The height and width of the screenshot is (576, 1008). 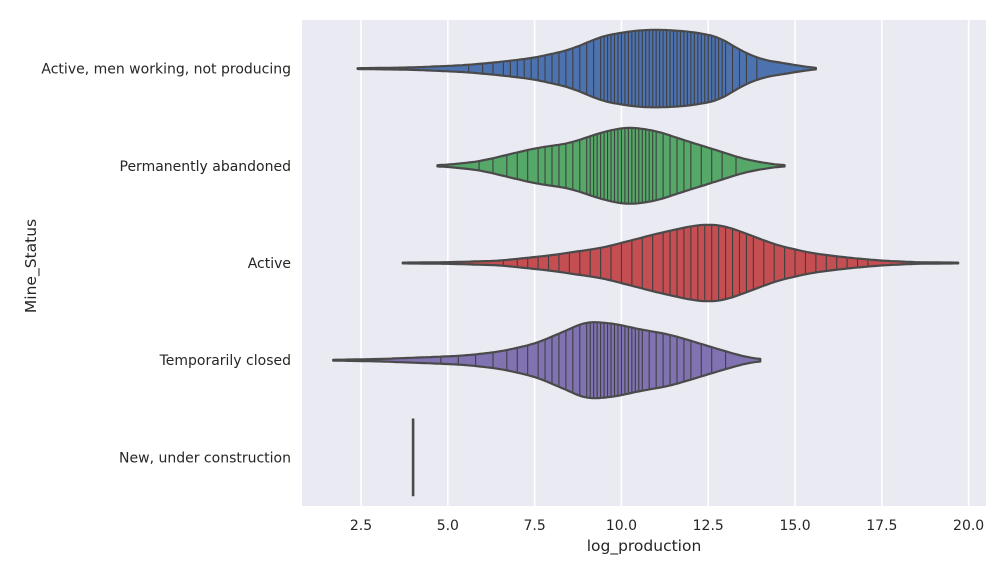 I want to click on x-tick-labels: 2.5 5.0 7.5 10.0 12.5 15.0 17.5 20.0, so click(x=667, y=526).